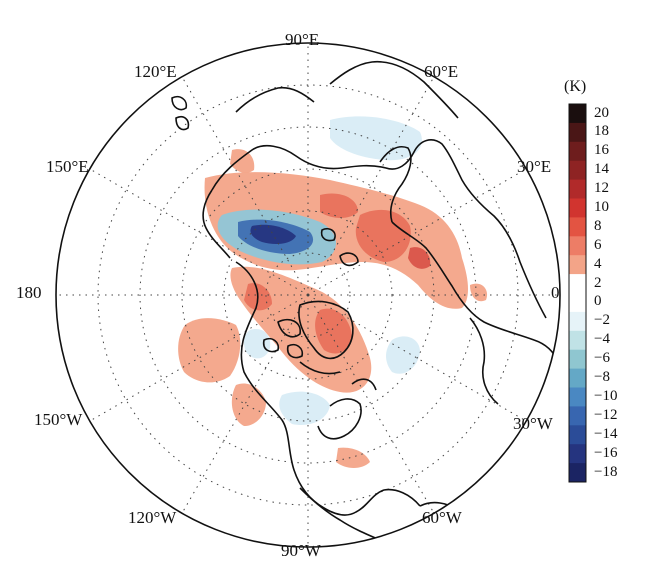 This screenshot has height=587, width=660. I want to click on colorbar, so click(577, 293).